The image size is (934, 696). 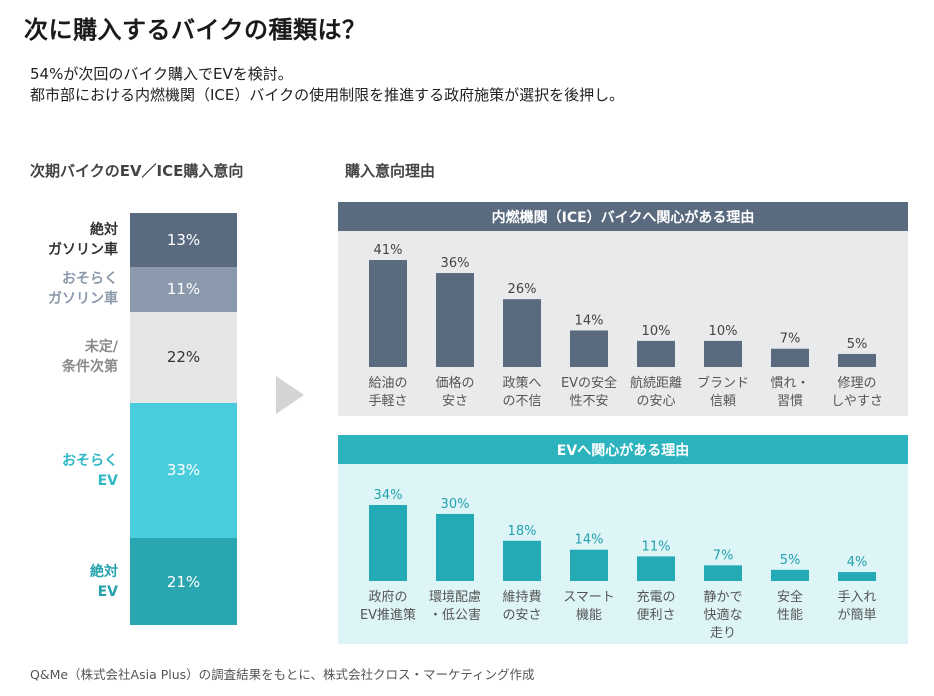 I want to click on bar-category-label: 環境配慮, so click(x=455, y=597).